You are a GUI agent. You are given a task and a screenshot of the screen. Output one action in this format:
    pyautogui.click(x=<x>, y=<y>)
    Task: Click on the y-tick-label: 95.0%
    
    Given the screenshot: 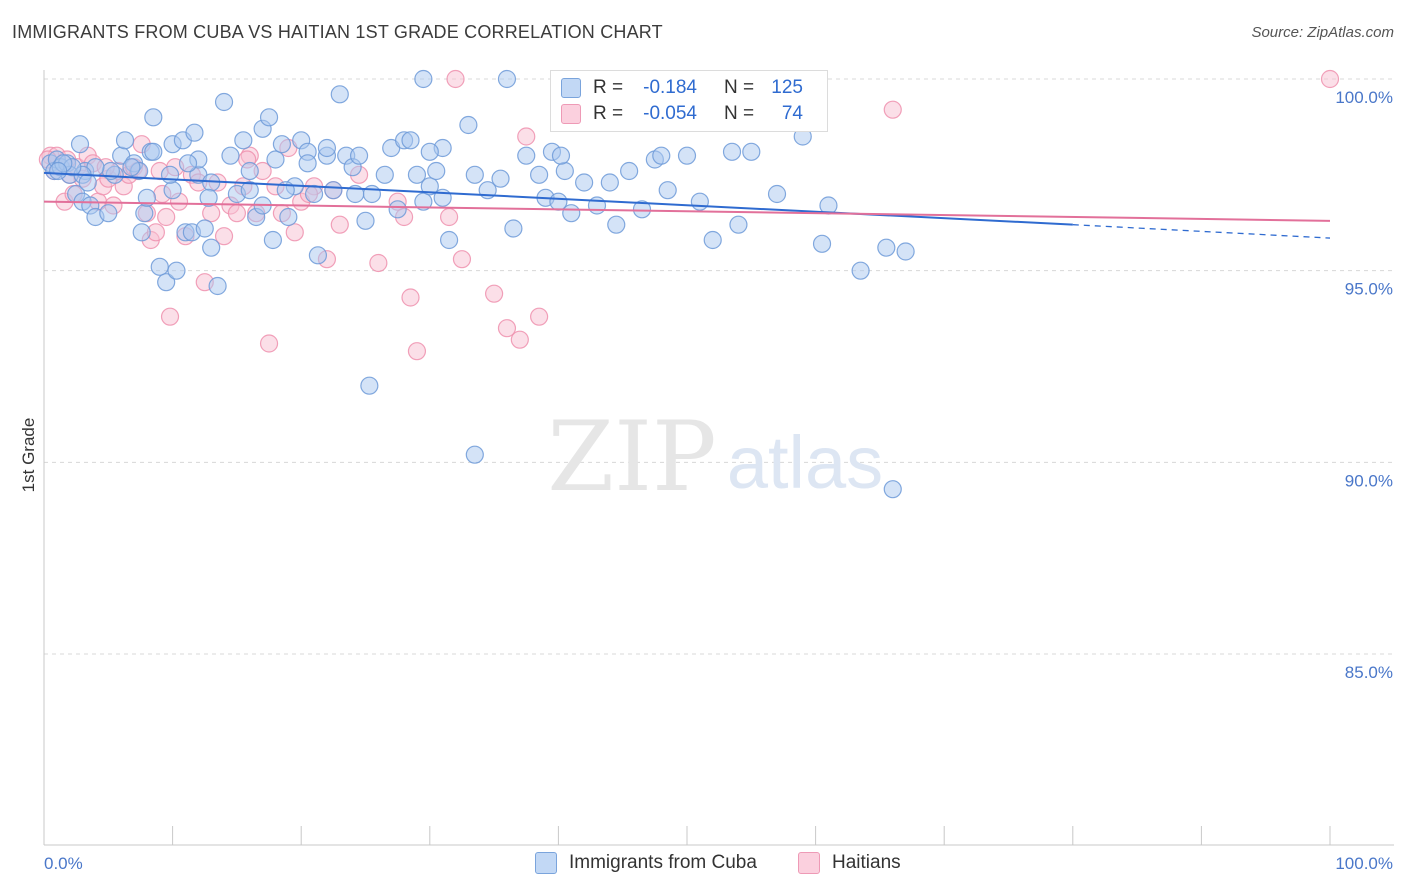 What is the action you would take?
    pyautogui.click(x=1369, y=289)
    